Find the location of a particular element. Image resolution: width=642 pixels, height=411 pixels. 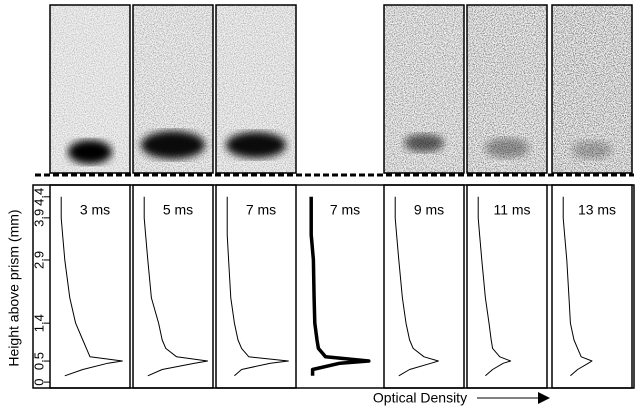

y-tick-label: 2.9 is located at coordinates (38, 260).